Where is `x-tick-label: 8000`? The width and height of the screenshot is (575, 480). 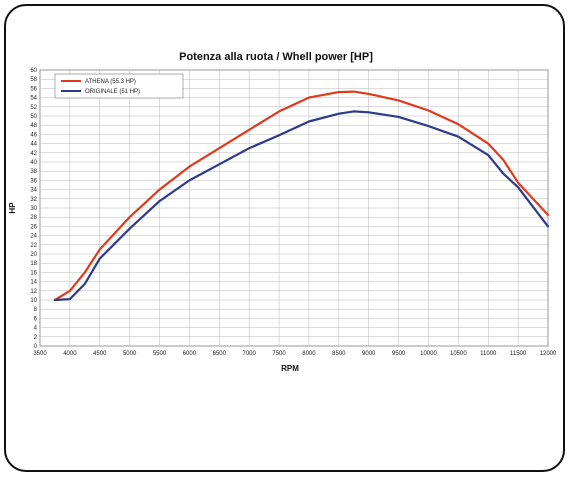
x-tick-label: 8000 is located at coordinates (309, 354).